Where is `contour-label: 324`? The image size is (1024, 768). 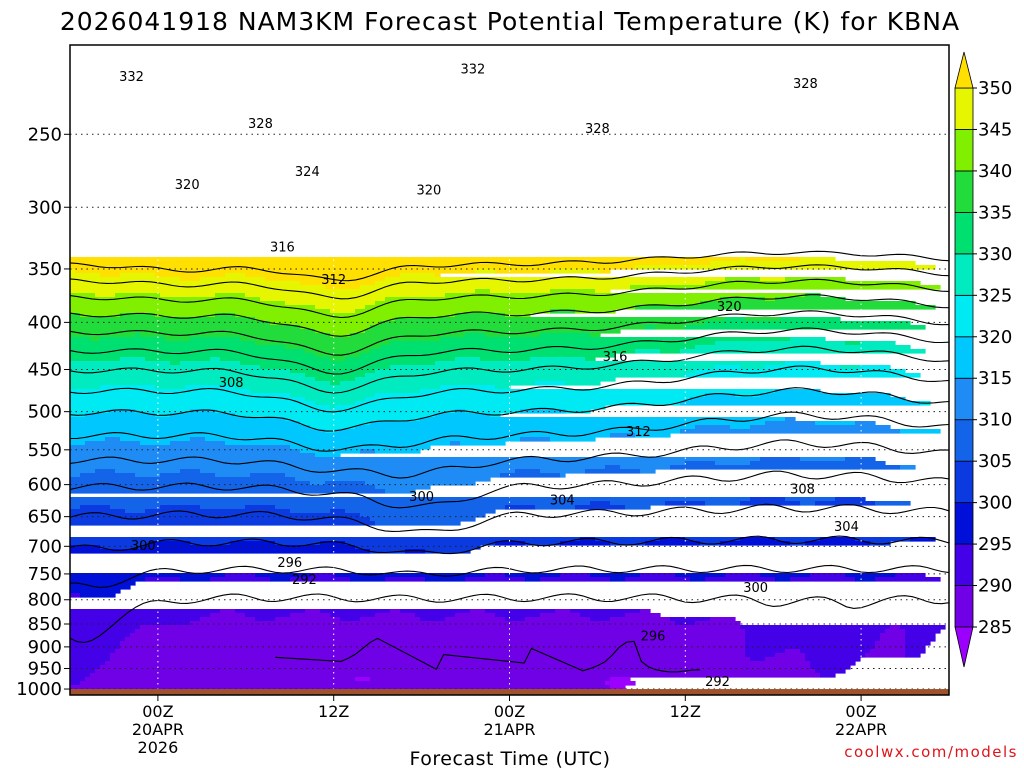
contour-label: 324 is located at coordinates (307, 172).